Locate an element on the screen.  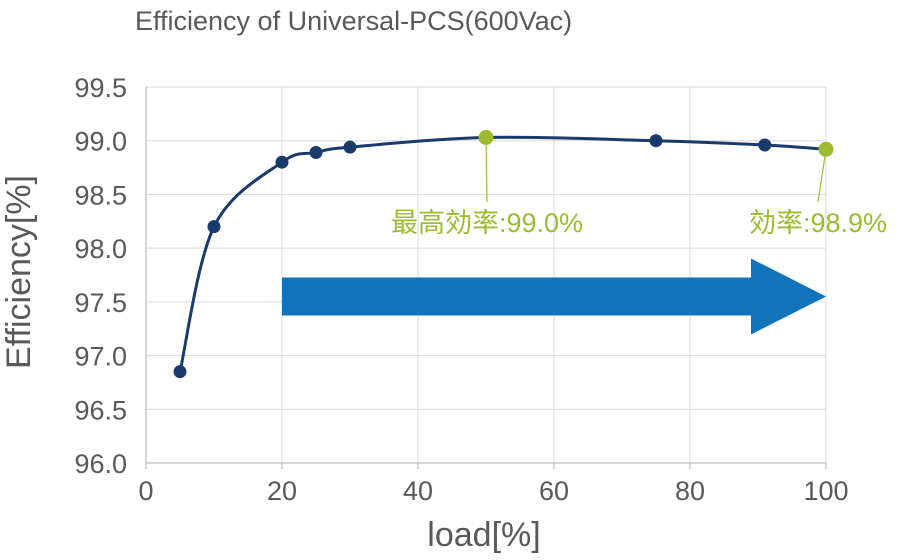
annotation-label: 最高効率:99.0% is located at coordinates (487, 223).